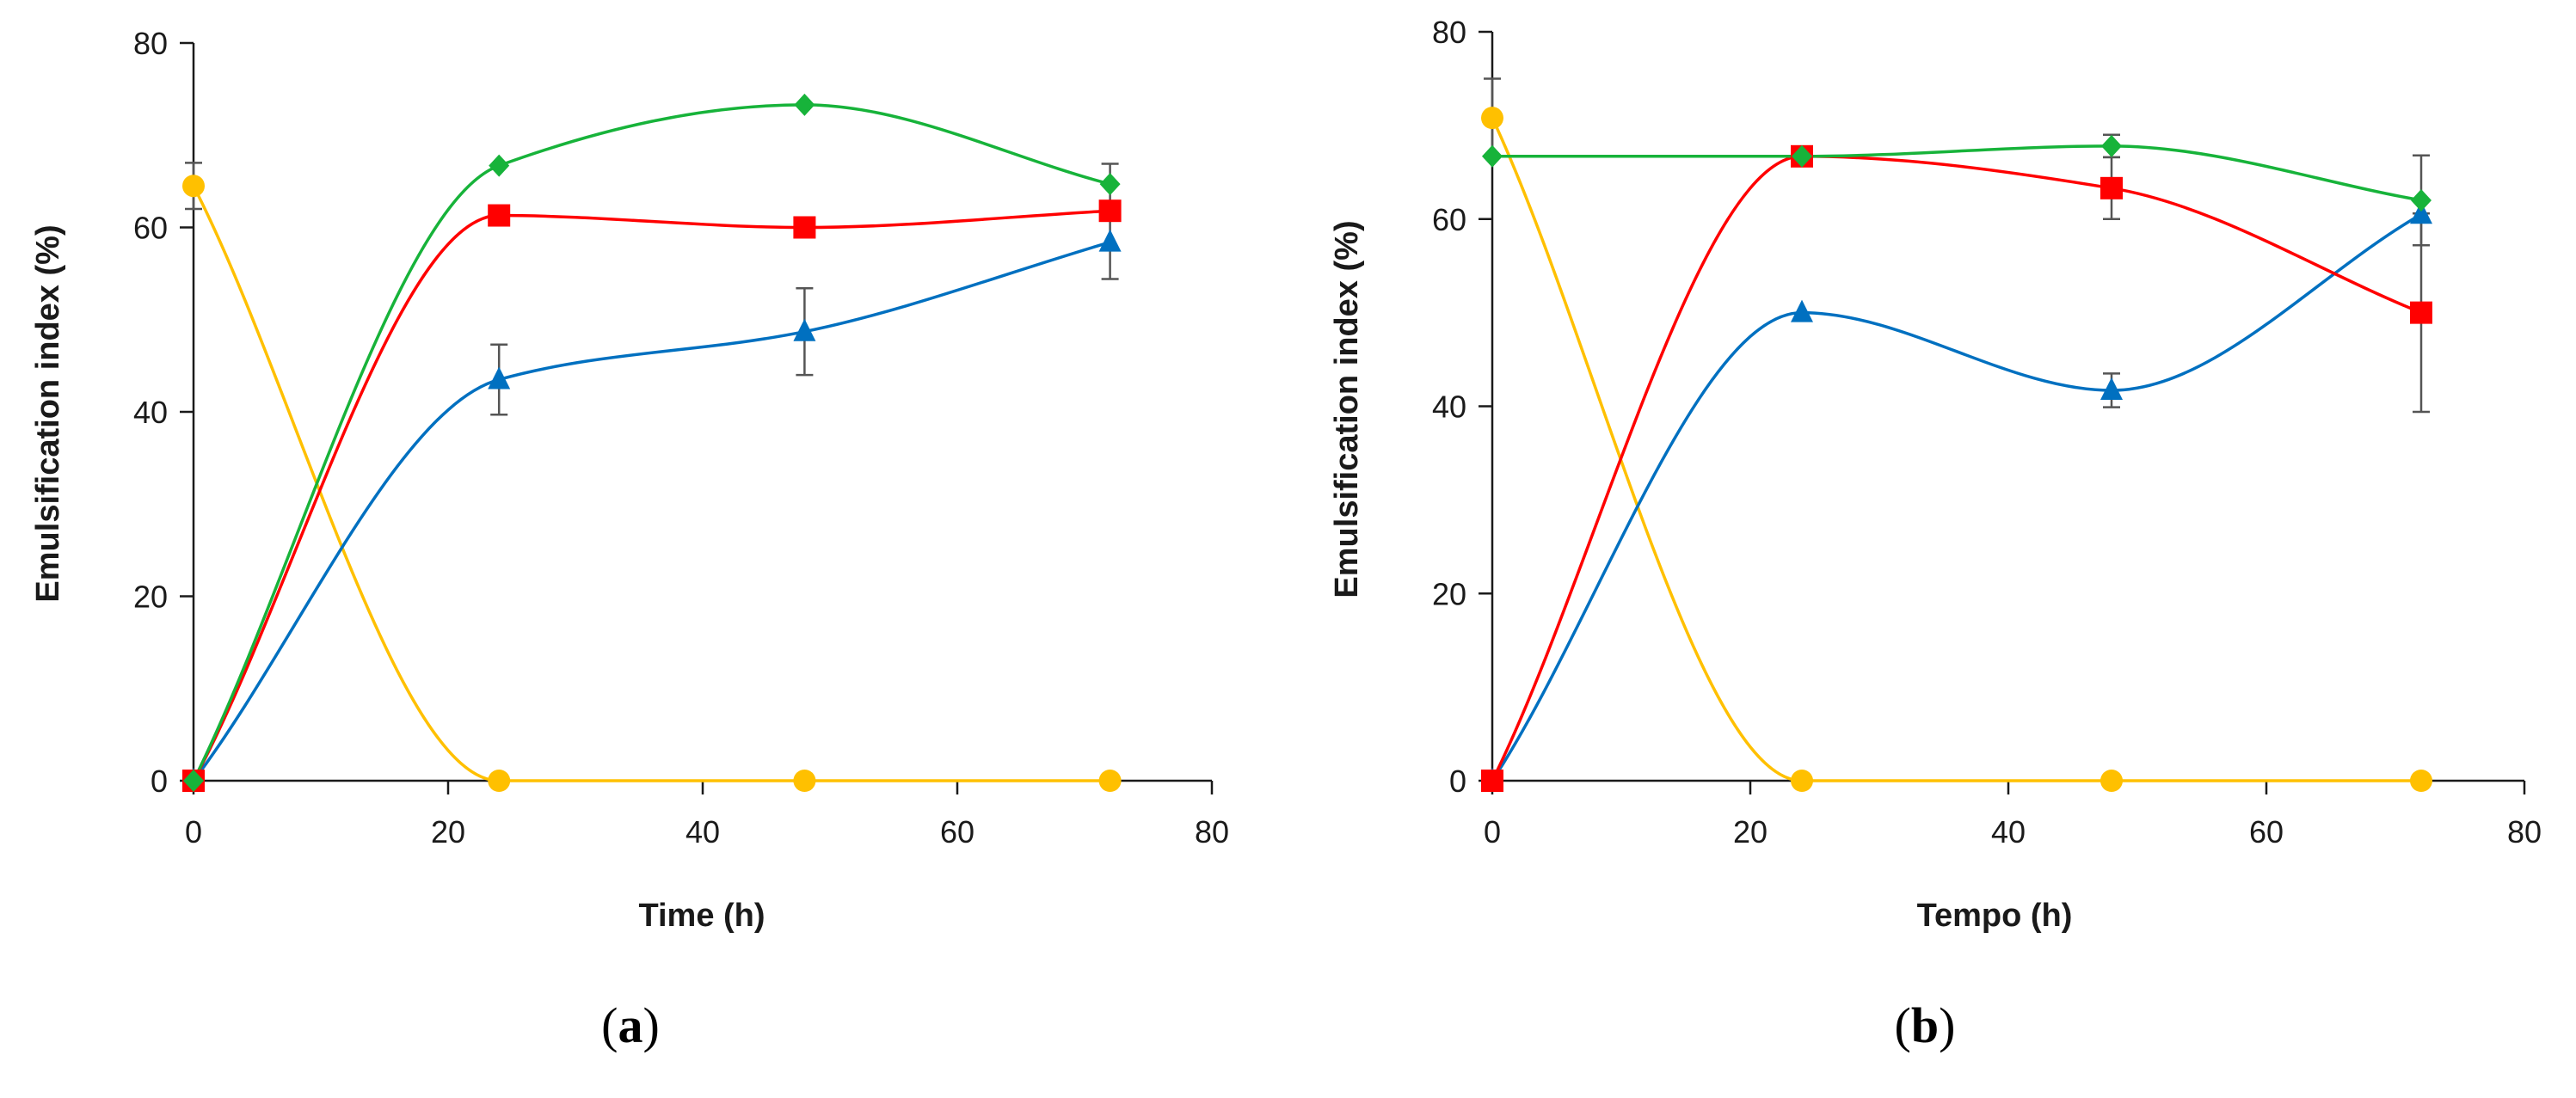 This screenshot has height=1098, width=2576. What do you see at coordinates (1449, 219) in the screenshot?
I see `chart-b-y-tick-label: 60` at bounding box center [1449, 219].